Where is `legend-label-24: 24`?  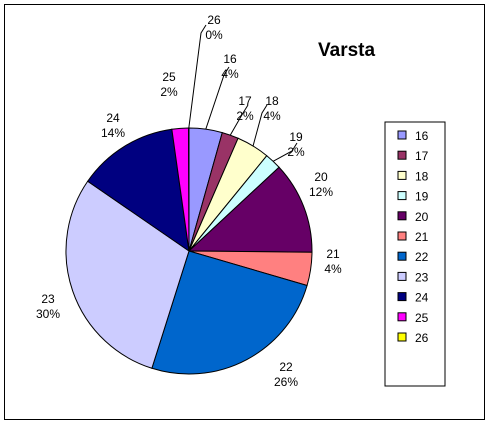
legend-label-24: 24 is located at coordinates (422, 298).